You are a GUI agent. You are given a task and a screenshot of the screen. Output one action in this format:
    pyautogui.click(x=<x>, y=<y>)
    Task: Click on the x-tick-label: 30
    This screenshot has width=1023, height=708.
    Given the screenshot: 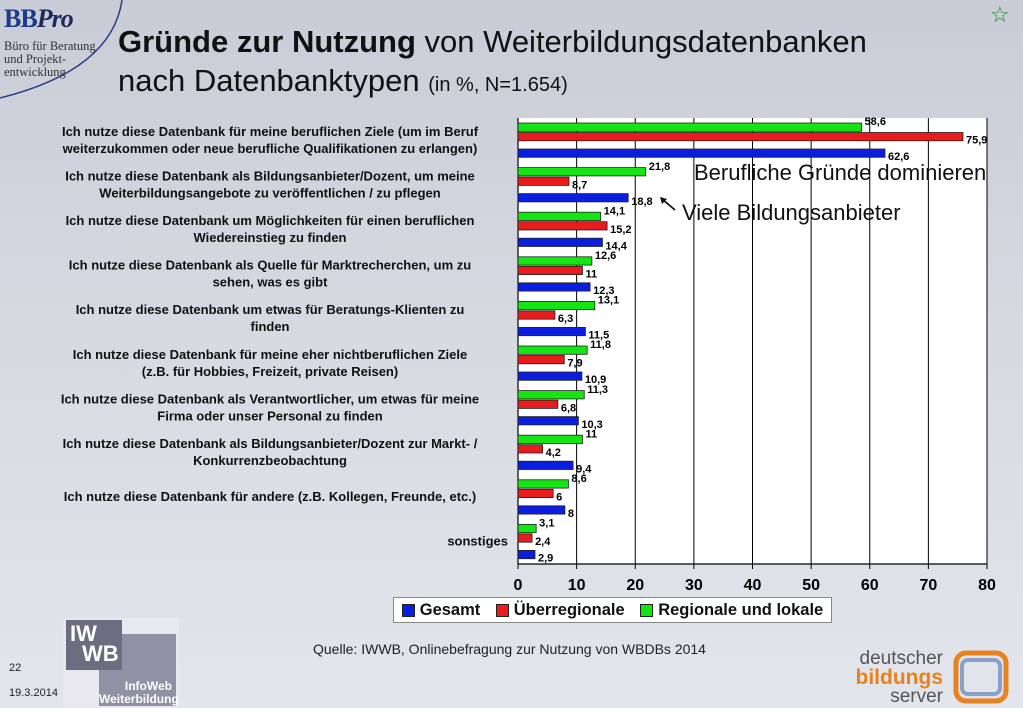 What is the action you would take?
    pyautogui.click(x=694, y=585)
    